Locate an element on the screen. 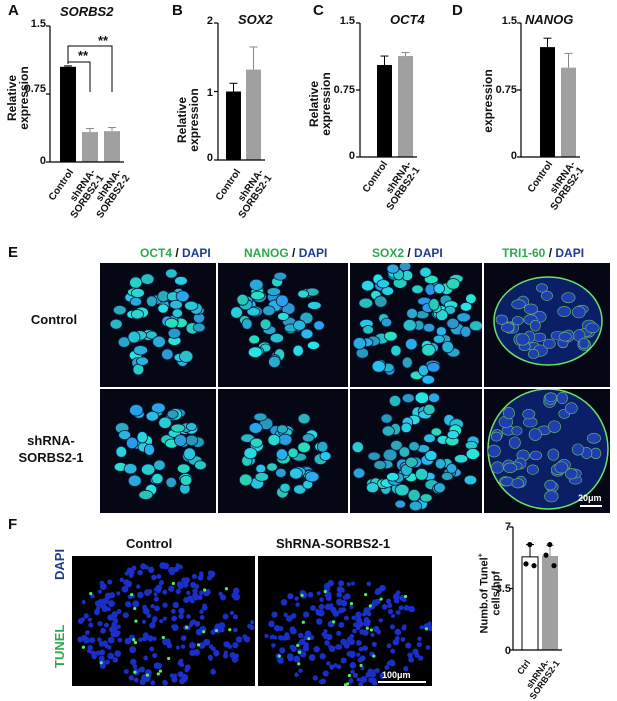 The width and height of the screenshot is (617, 701). column-title-sox2: SOX2 / DAPI is located at coordinates (407, 253).